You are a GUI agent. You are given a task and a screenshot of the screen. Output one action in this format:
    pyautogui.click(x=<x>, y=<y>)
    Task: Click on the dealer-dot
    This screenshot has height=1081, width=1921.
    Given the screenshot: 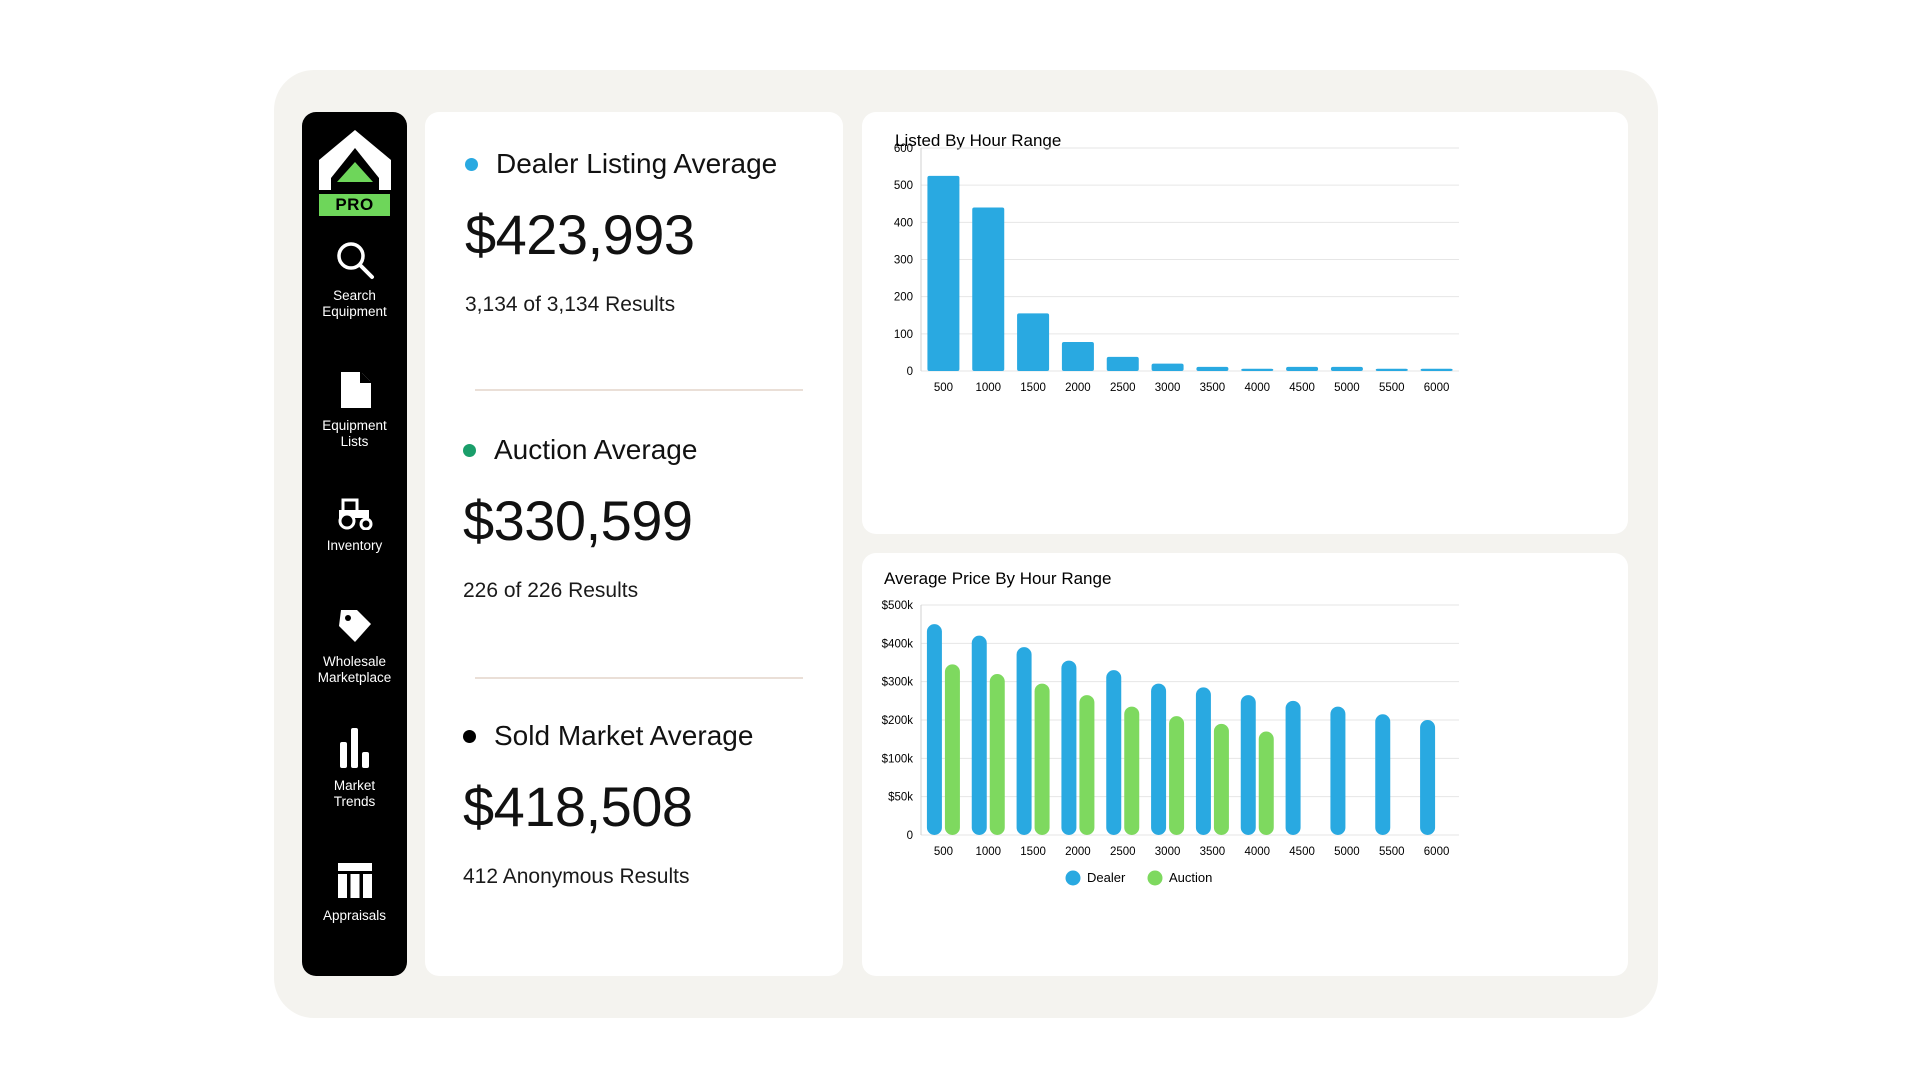 What is the action you would take?
    pyautogui.click(x=471, y=164)
    